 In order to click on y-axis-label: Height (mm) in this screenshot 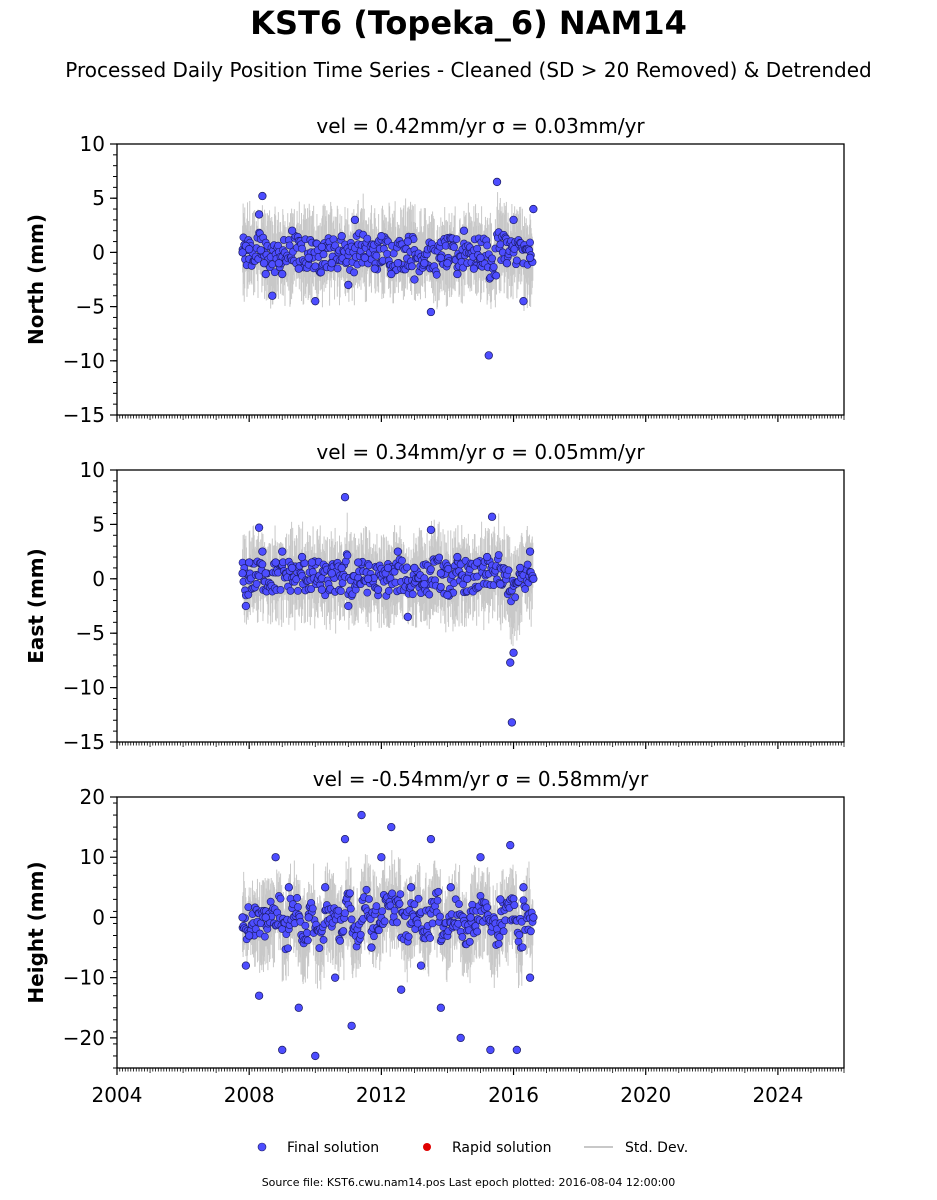, I will do `click(36, 932)`.